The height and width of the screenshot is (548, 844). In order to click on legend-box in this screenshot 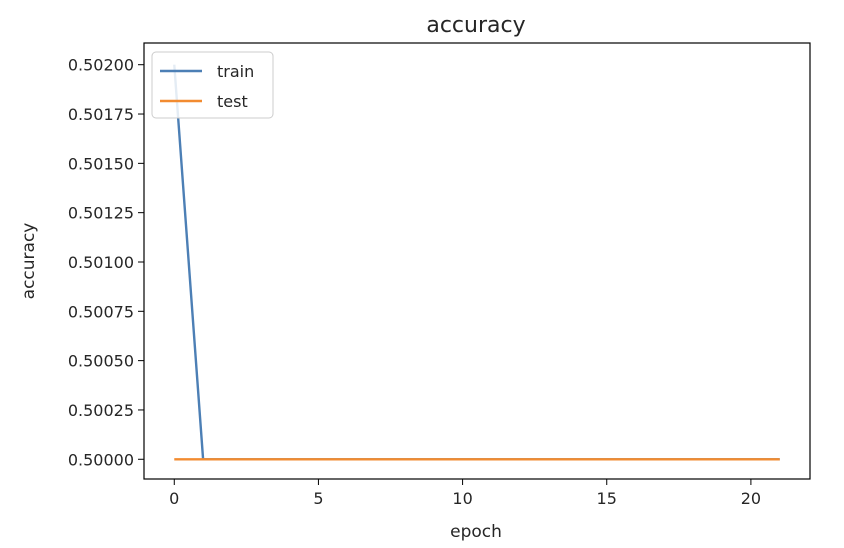, I will do `click(212, 85)`.